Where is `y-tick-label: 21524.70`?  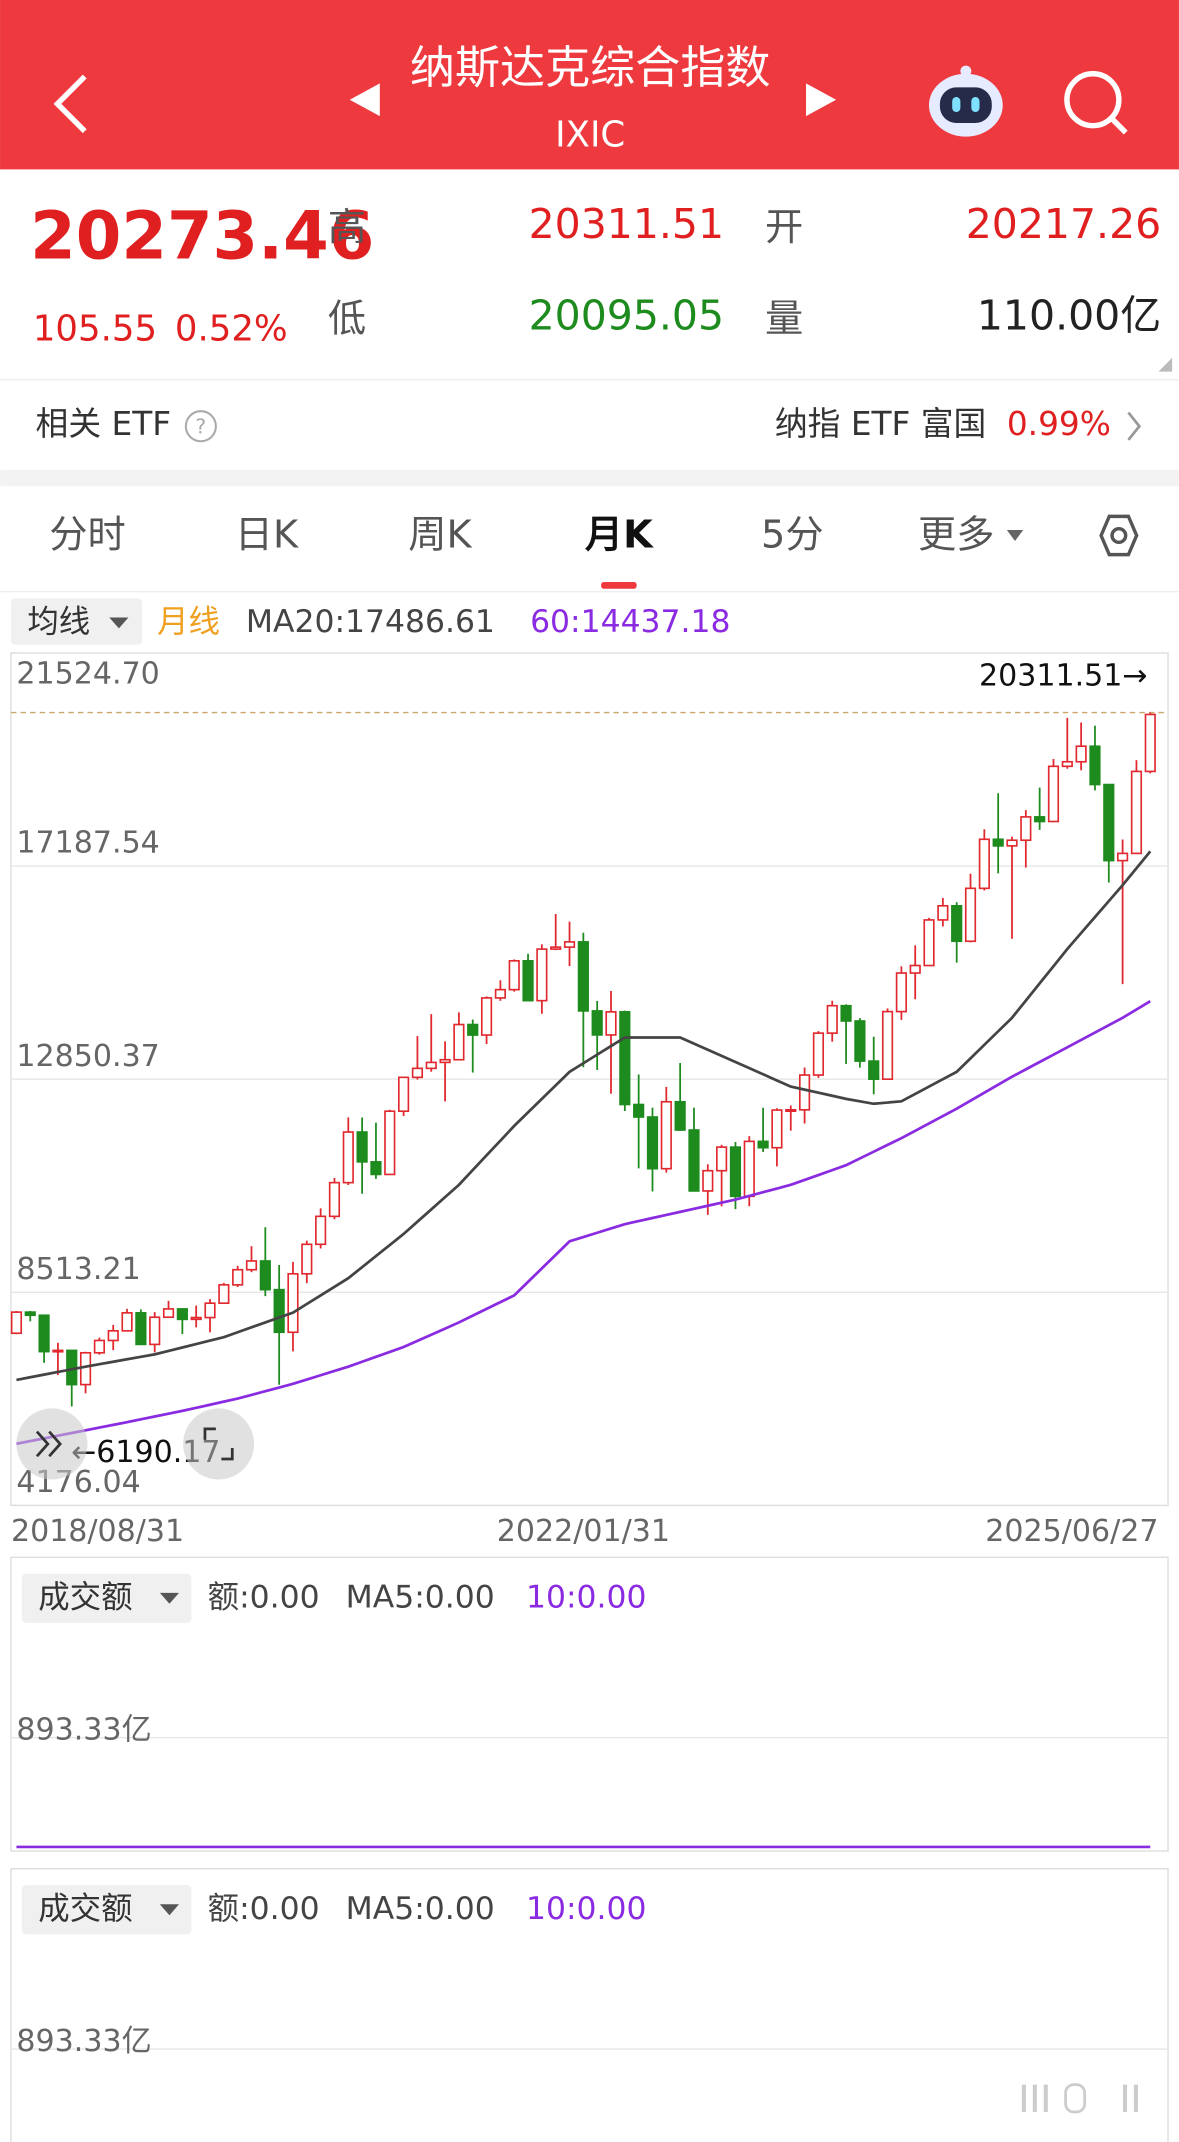 y-tick-label: 21524.70 is located at coordinates (87, 673).